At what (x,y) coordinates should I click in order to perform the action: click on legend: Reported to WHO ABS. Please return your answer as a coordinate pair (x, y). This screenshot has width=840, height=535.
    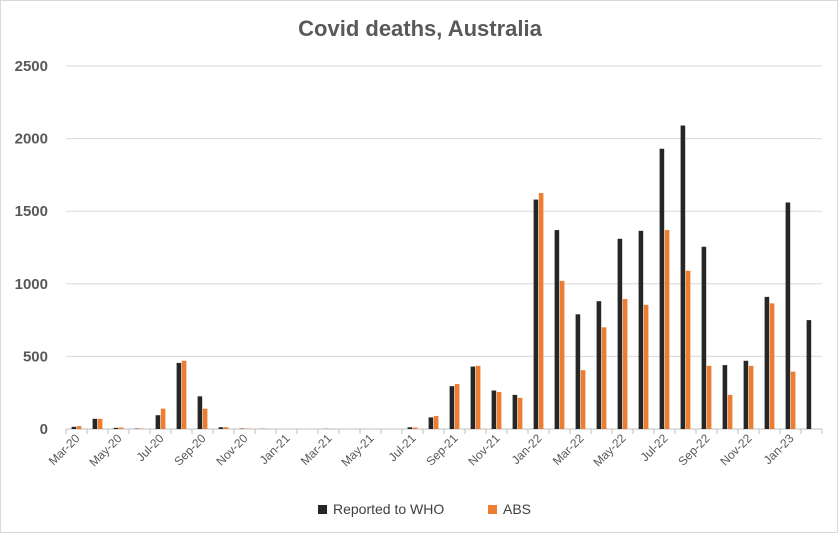
    Looking at the image, I should click on (424, 509).